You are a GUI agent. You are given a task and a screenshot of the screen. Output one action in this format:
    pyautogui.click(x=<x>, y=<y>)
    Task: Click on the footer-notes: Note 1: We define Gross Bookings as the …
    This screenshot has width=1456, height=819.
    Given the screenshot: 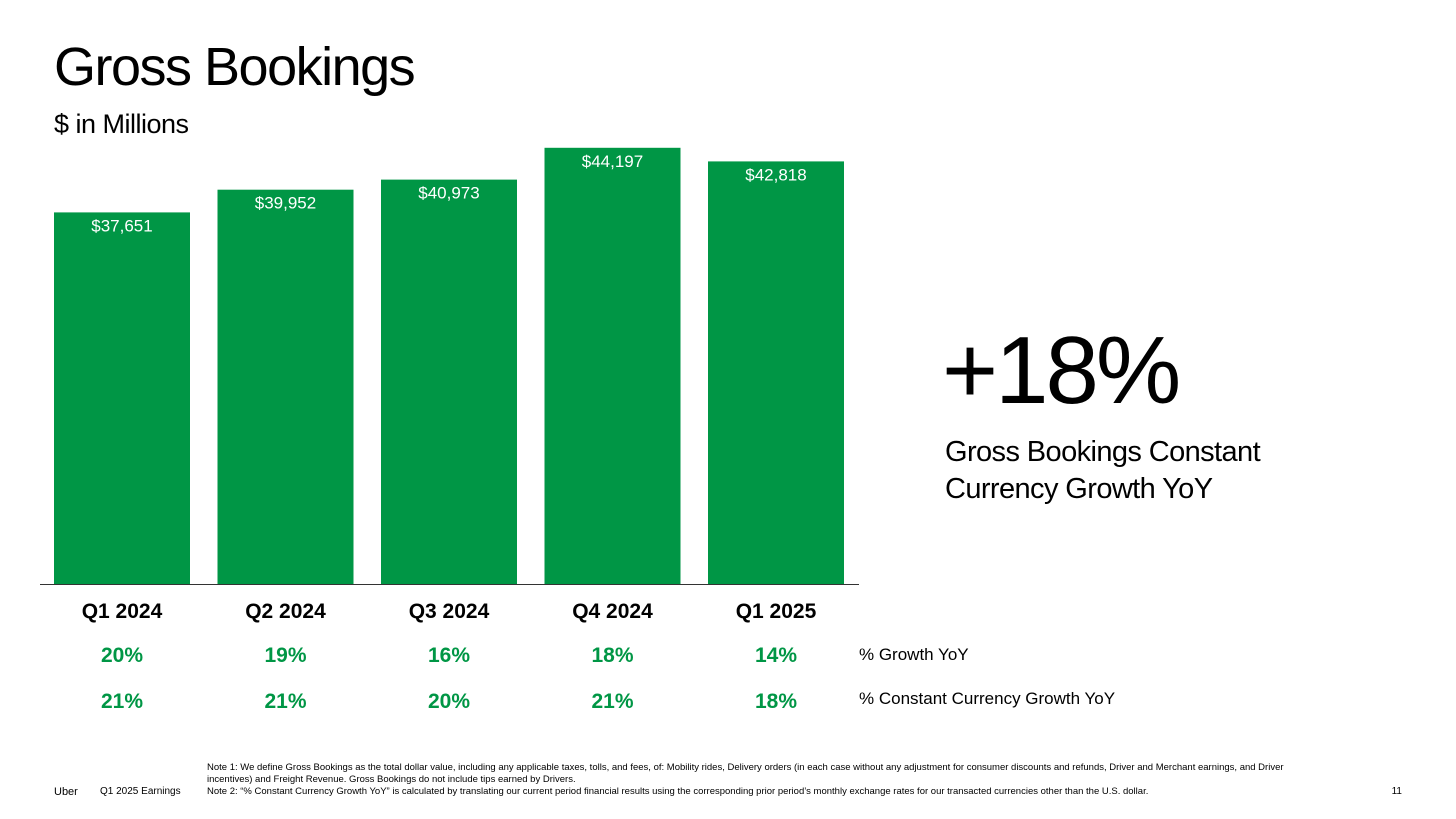 What is the action you would take?
    pyautogui.click(x=762, y=780)
    